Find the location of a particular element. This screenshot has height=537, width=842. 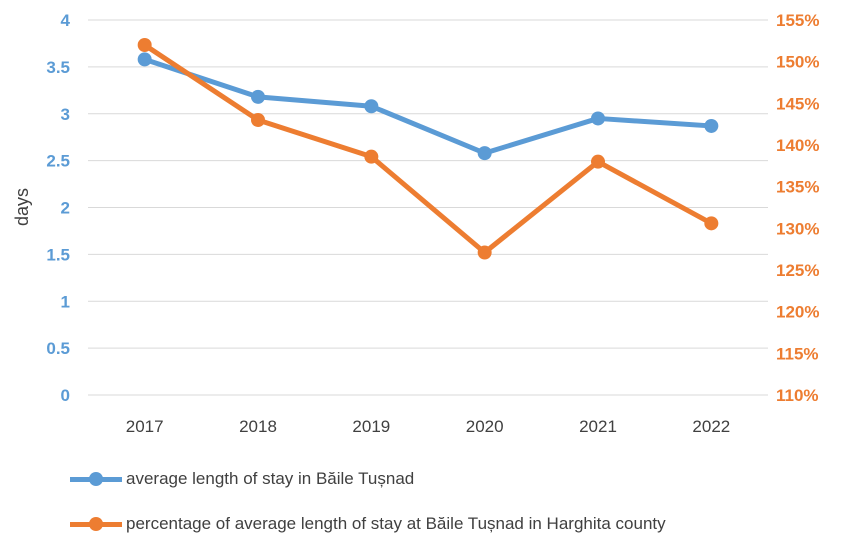

right-y-tick-label: 150% is located at coordinates (797, 62).